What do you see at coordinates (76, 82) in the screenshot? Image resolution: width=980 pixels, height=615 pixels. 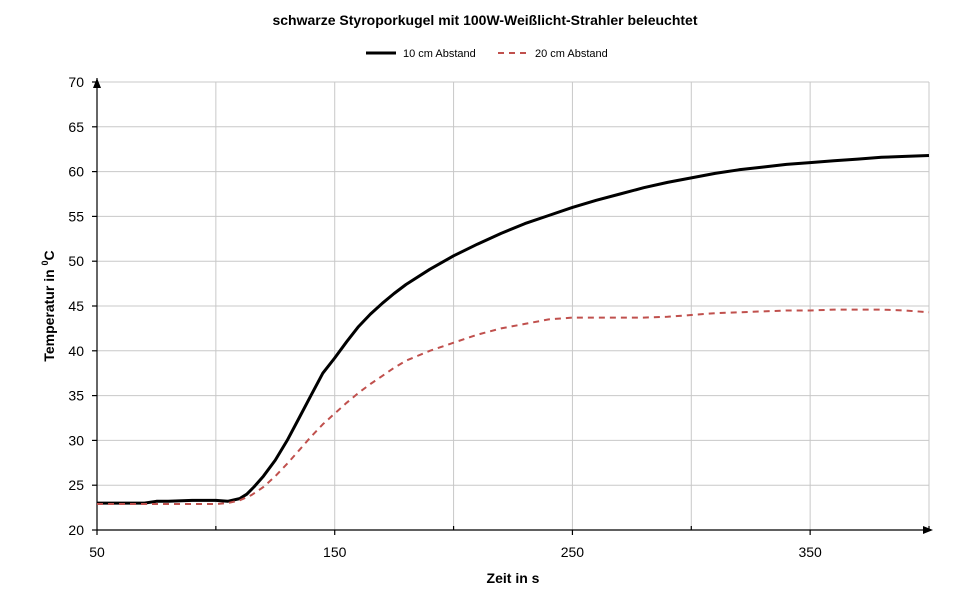 I see `y-tick-label: 70` at bounding box center [76, 82].